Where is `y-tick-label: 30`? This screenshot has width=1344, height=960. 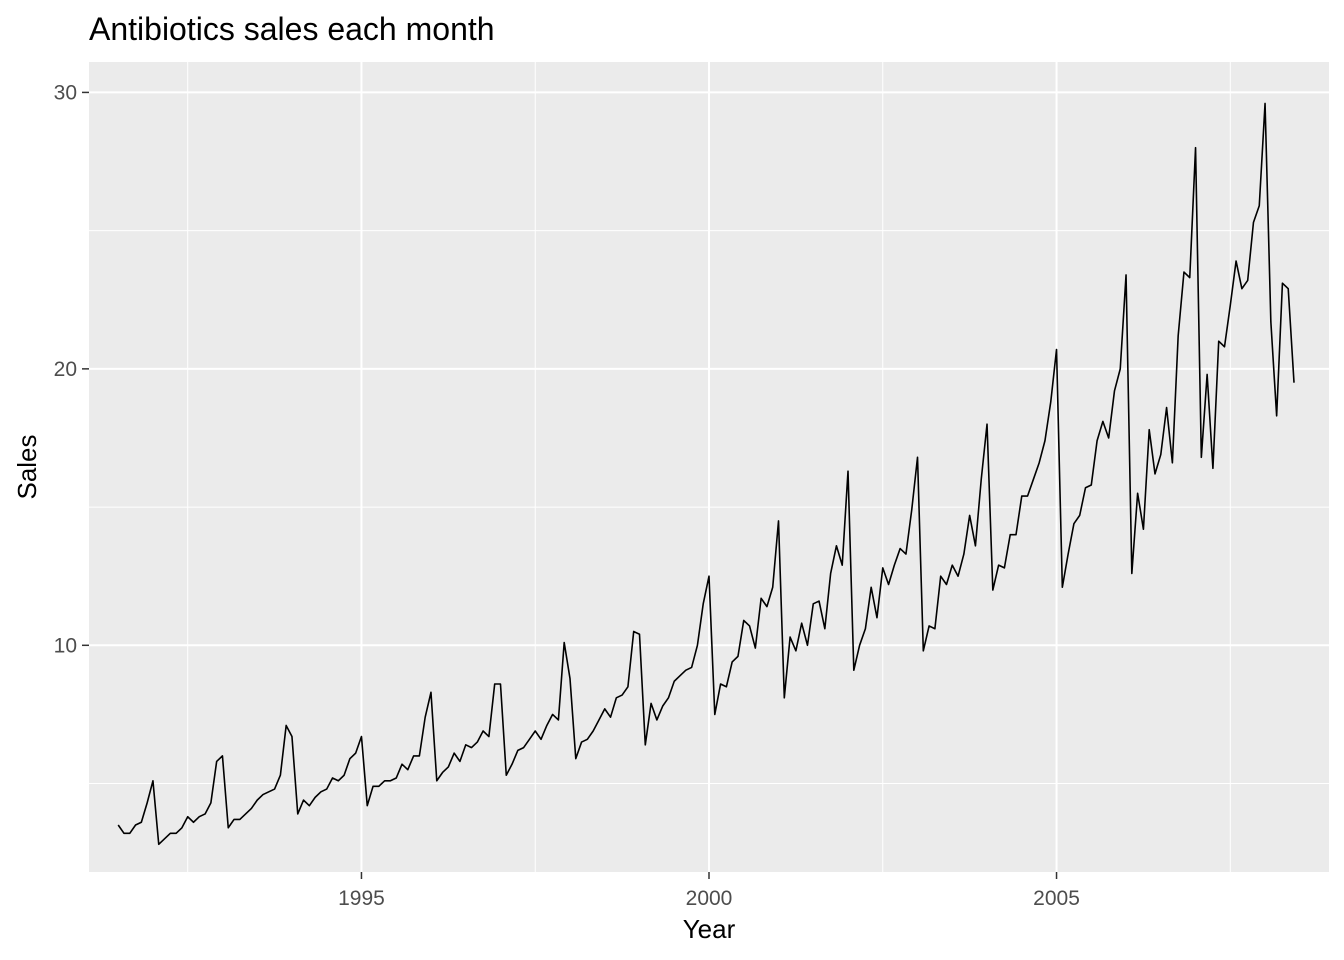
y-tick-label: 30 is located at coordinates (65, 92).